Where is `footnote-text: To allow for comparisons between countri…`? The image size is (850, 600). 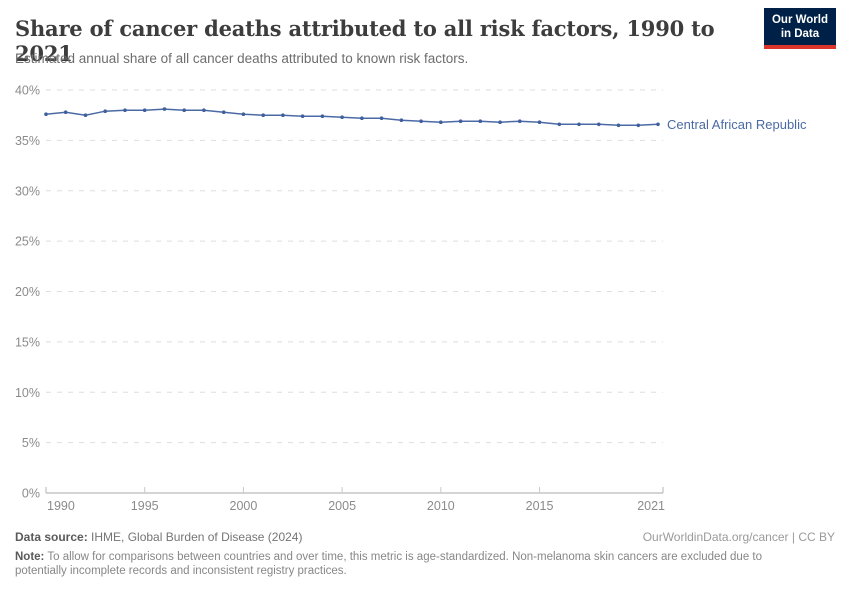 footnote-text: To allow for comparisons between countri… is located at coordinates (389, 564).